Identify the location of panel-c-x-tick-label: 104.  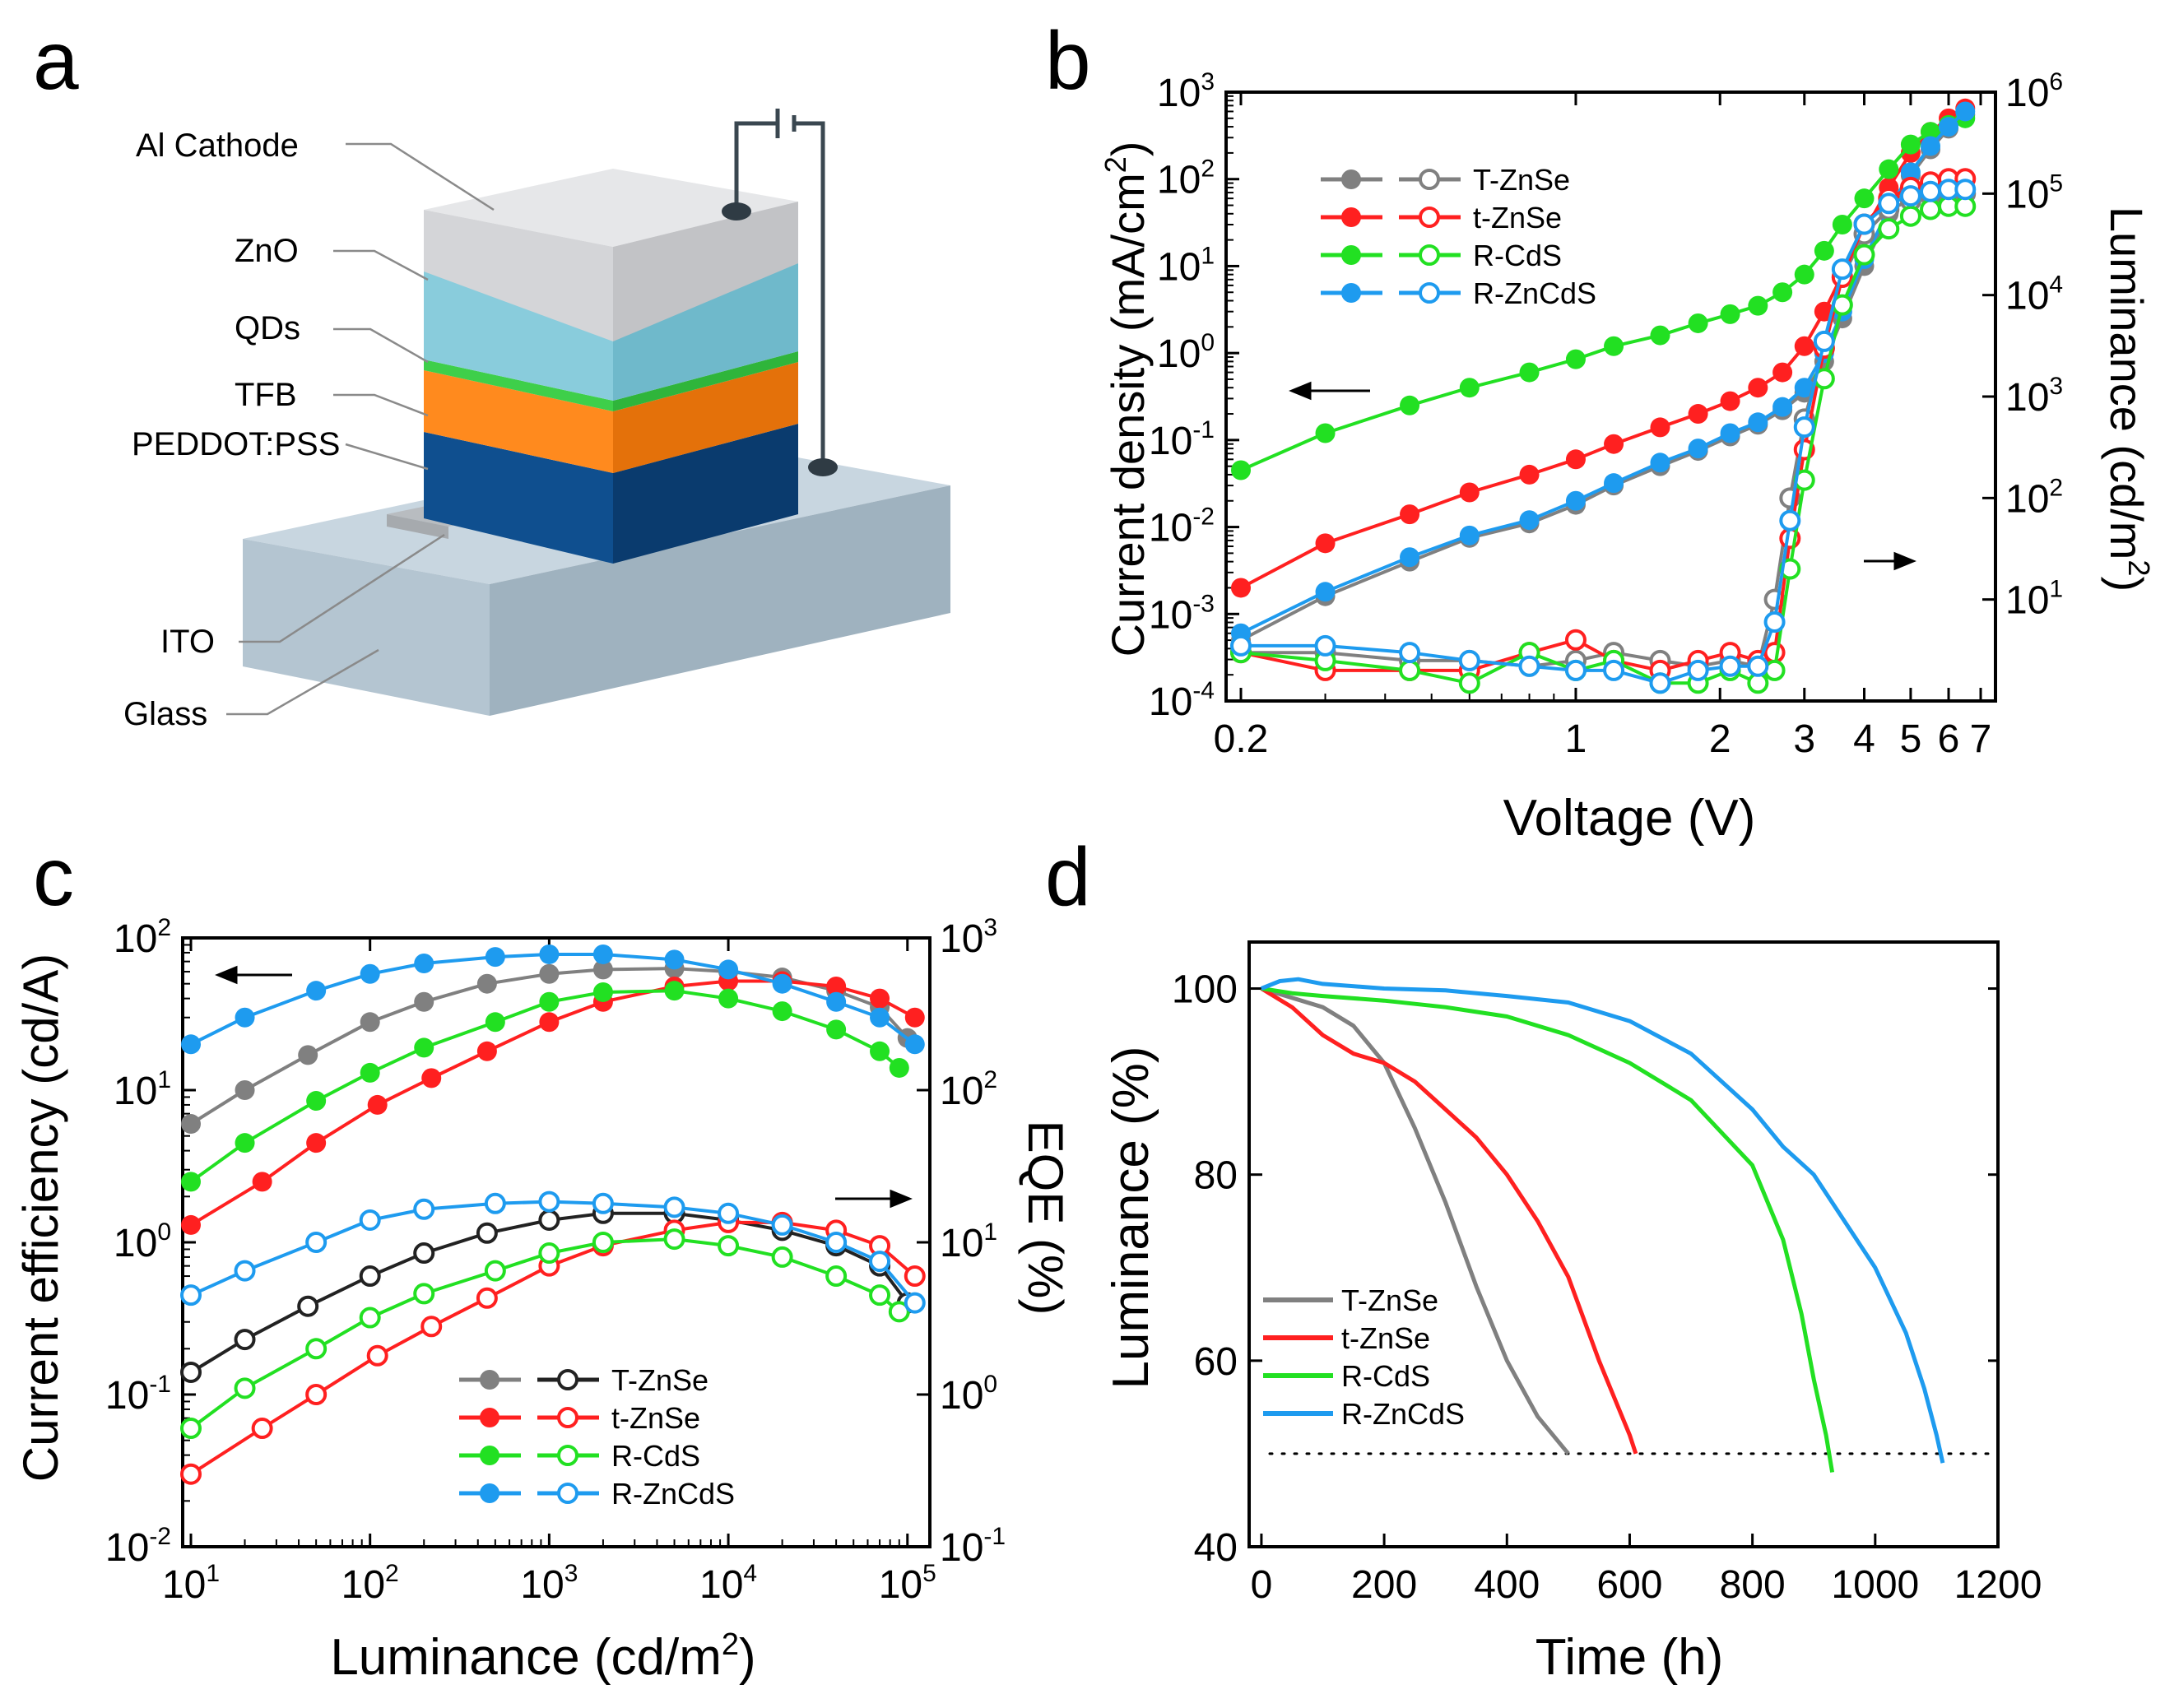
(728, 1584).